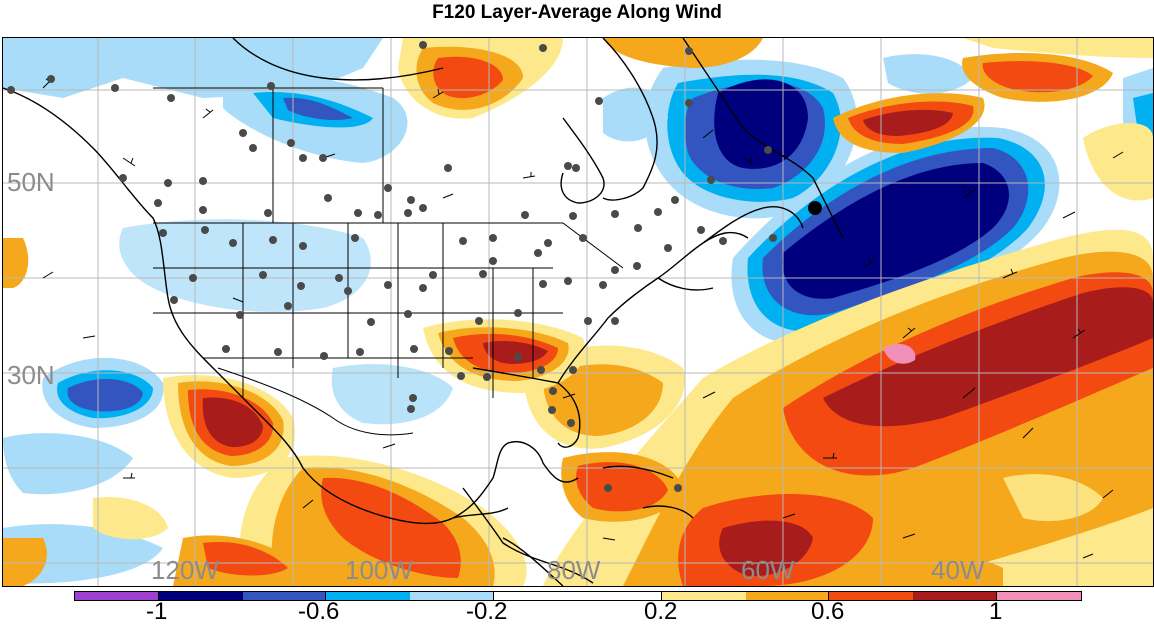 The image size is (1154, 626). Describe the element at coordinates (661, 611) in the screenshot. I see `colorbar-label: 0.2` at that location.